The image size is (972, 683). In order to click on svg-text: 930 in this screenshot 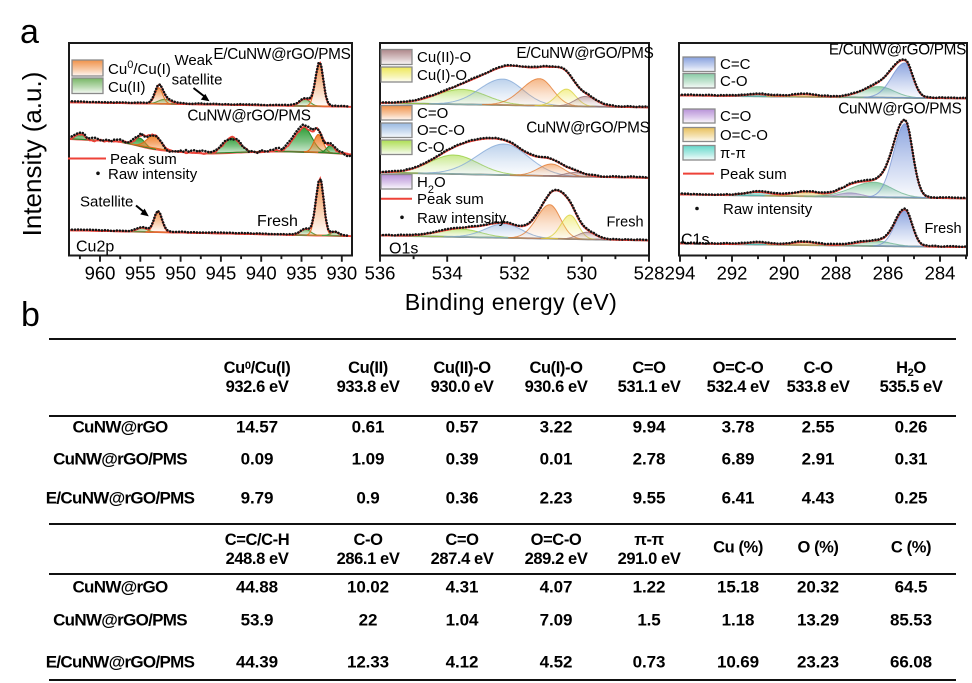, I will do `click(341, 273)`.